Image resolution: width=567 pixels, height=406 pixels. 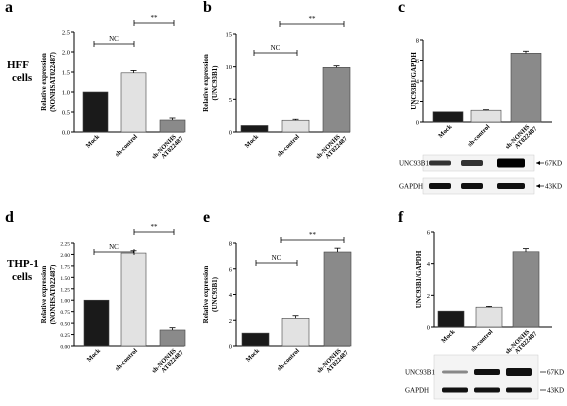 What do you see at coordinates (230, 100) in the screenshot?
I see `y-tick-label: 5` at bounding box center [230, 100].